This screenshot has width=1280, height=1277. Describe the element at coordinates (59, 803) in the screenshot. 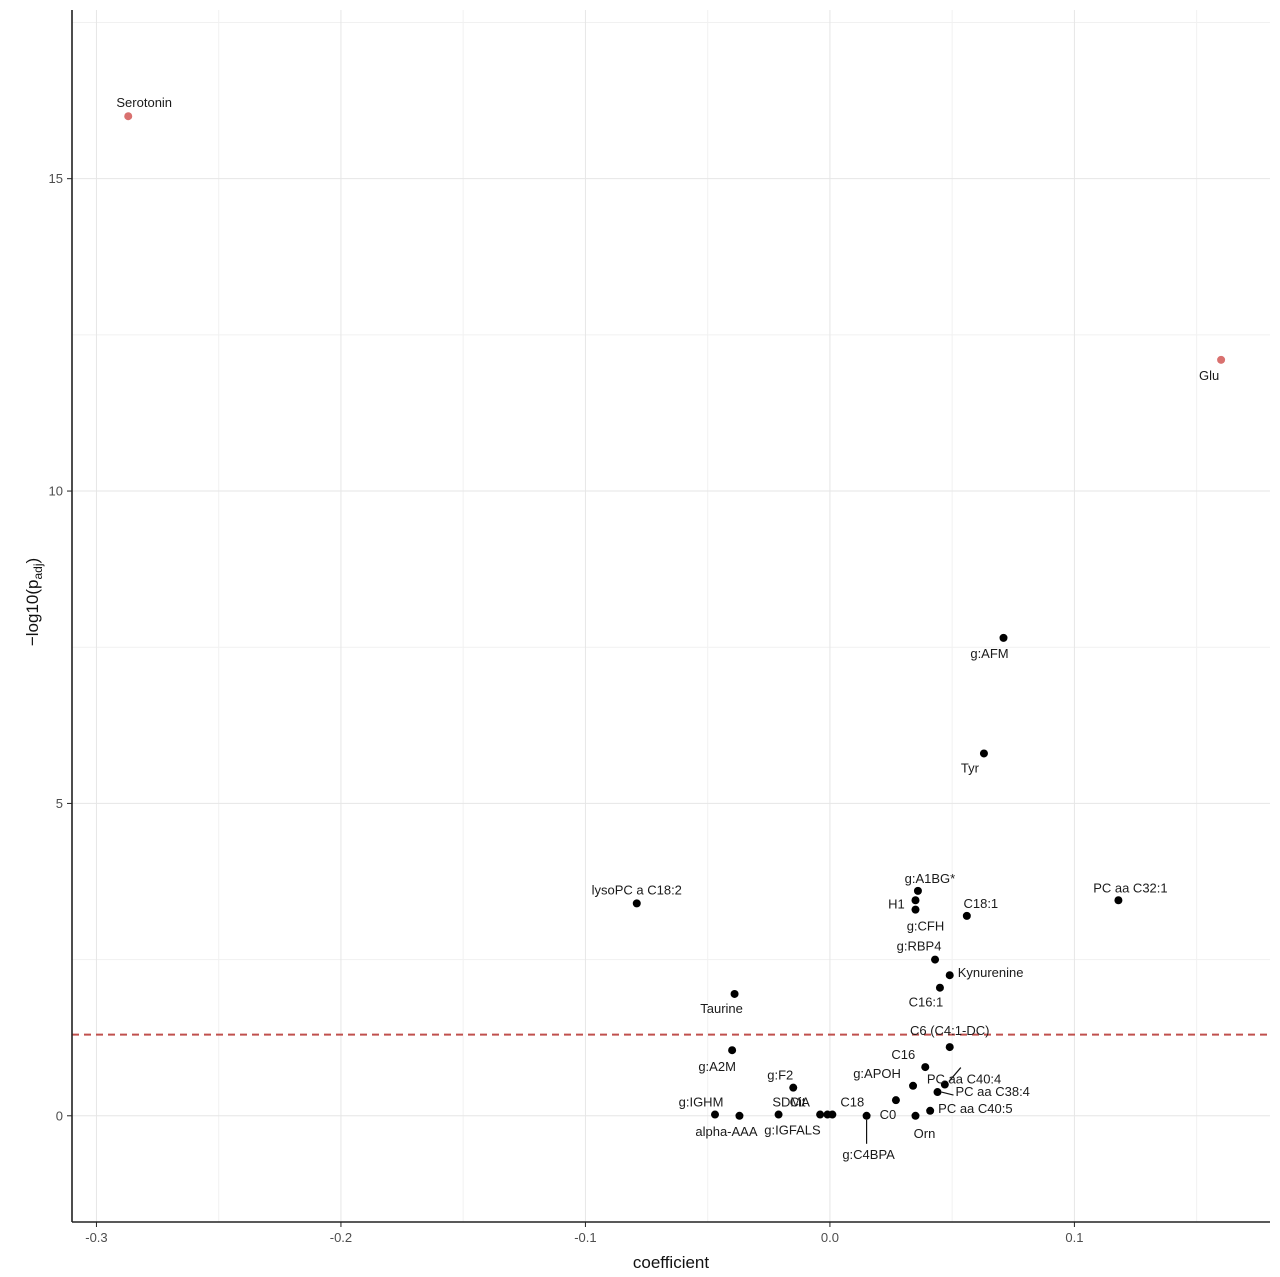

I see `y-tick-label: 5` at that location.